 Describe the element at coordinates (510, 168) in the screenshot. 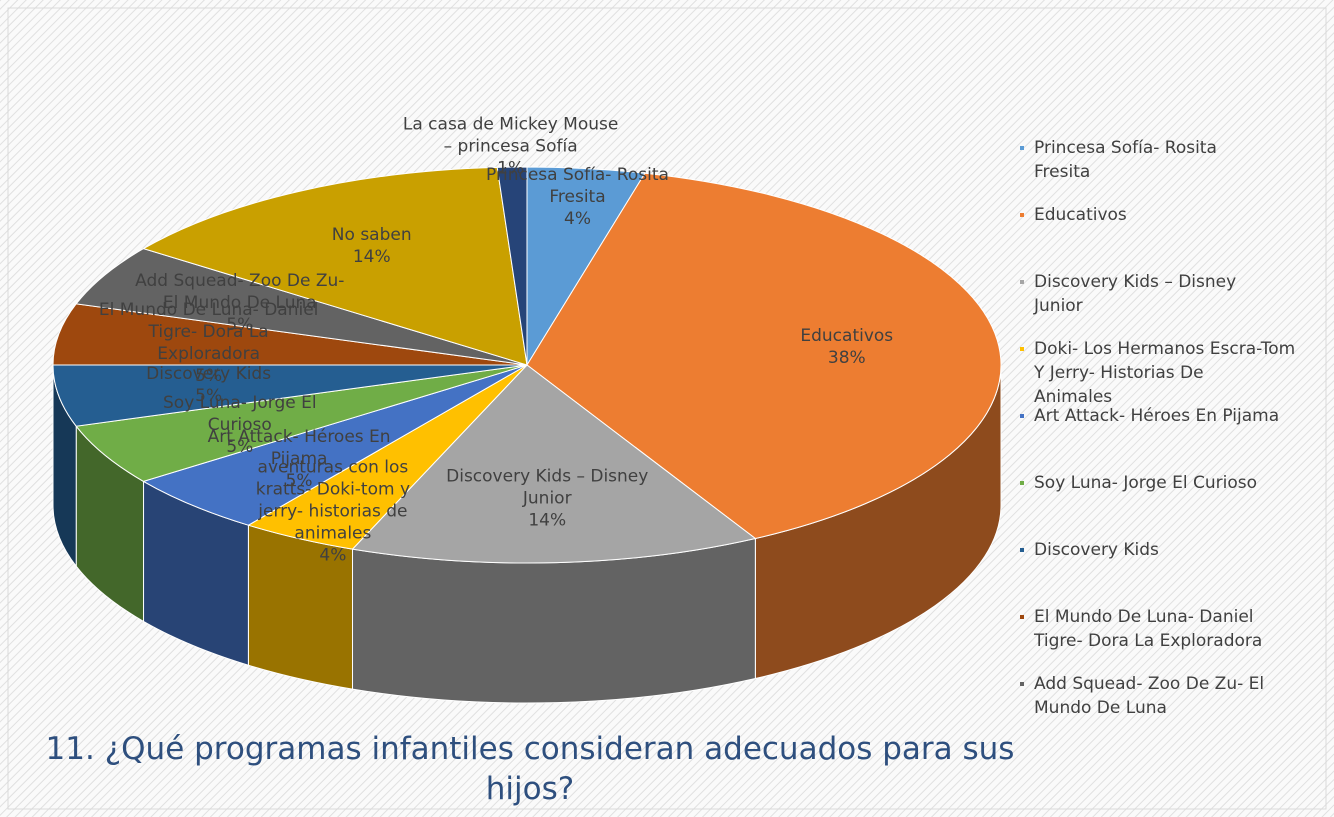

I see `data-label-value: 1%` at that location.